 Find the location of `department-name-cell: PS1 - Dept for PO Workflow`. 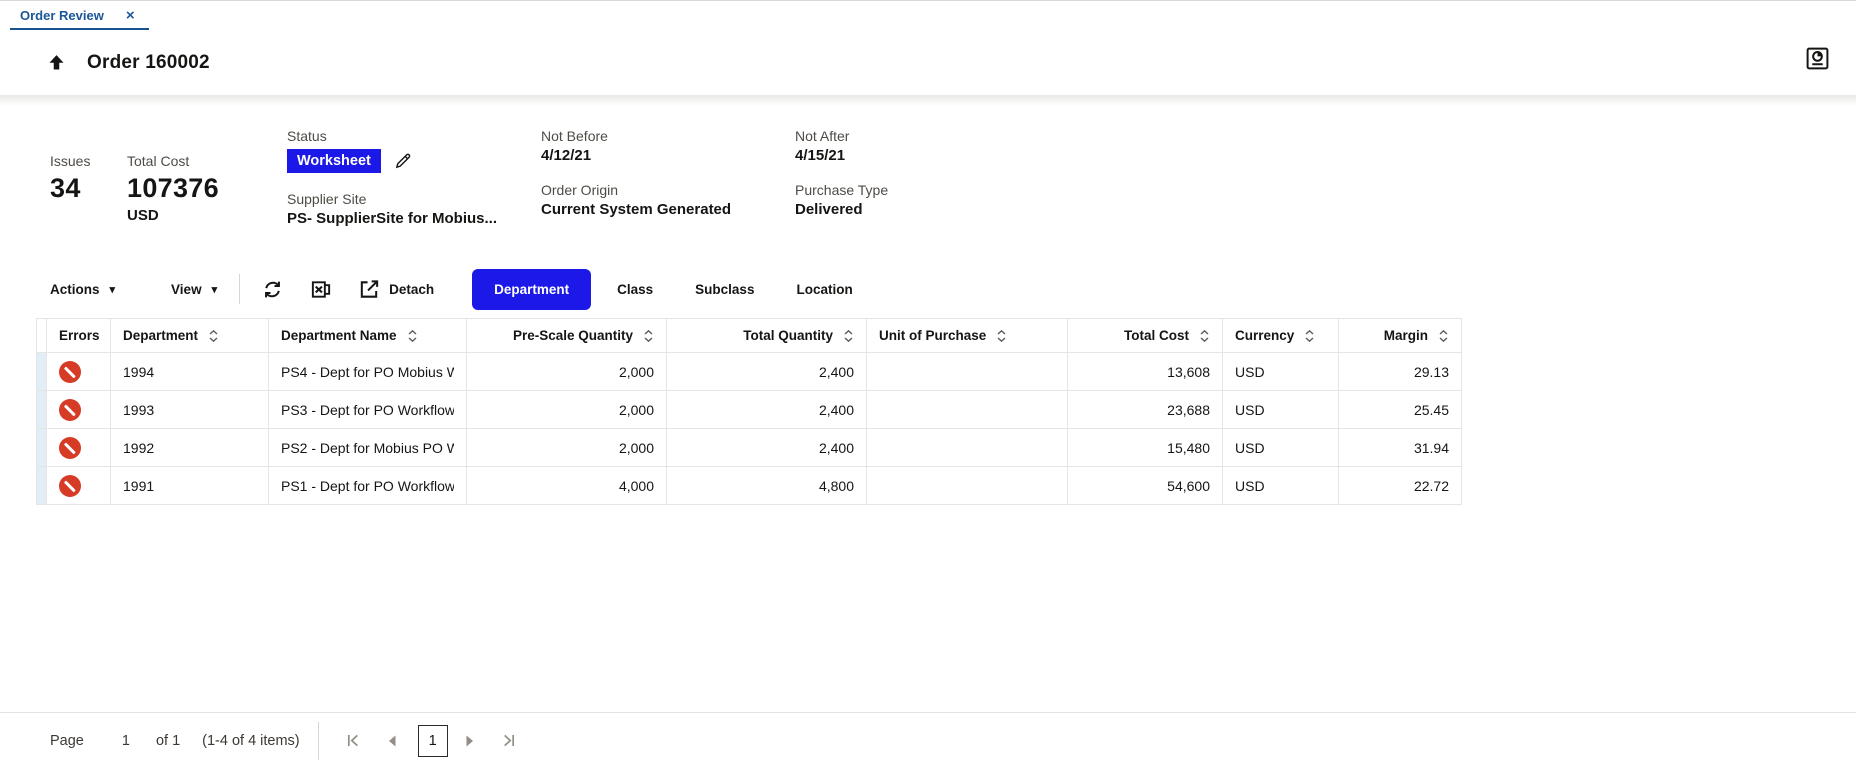

department-name-cell: PS1 - Dept for PO Workflow is located at coordinates (367, 485).